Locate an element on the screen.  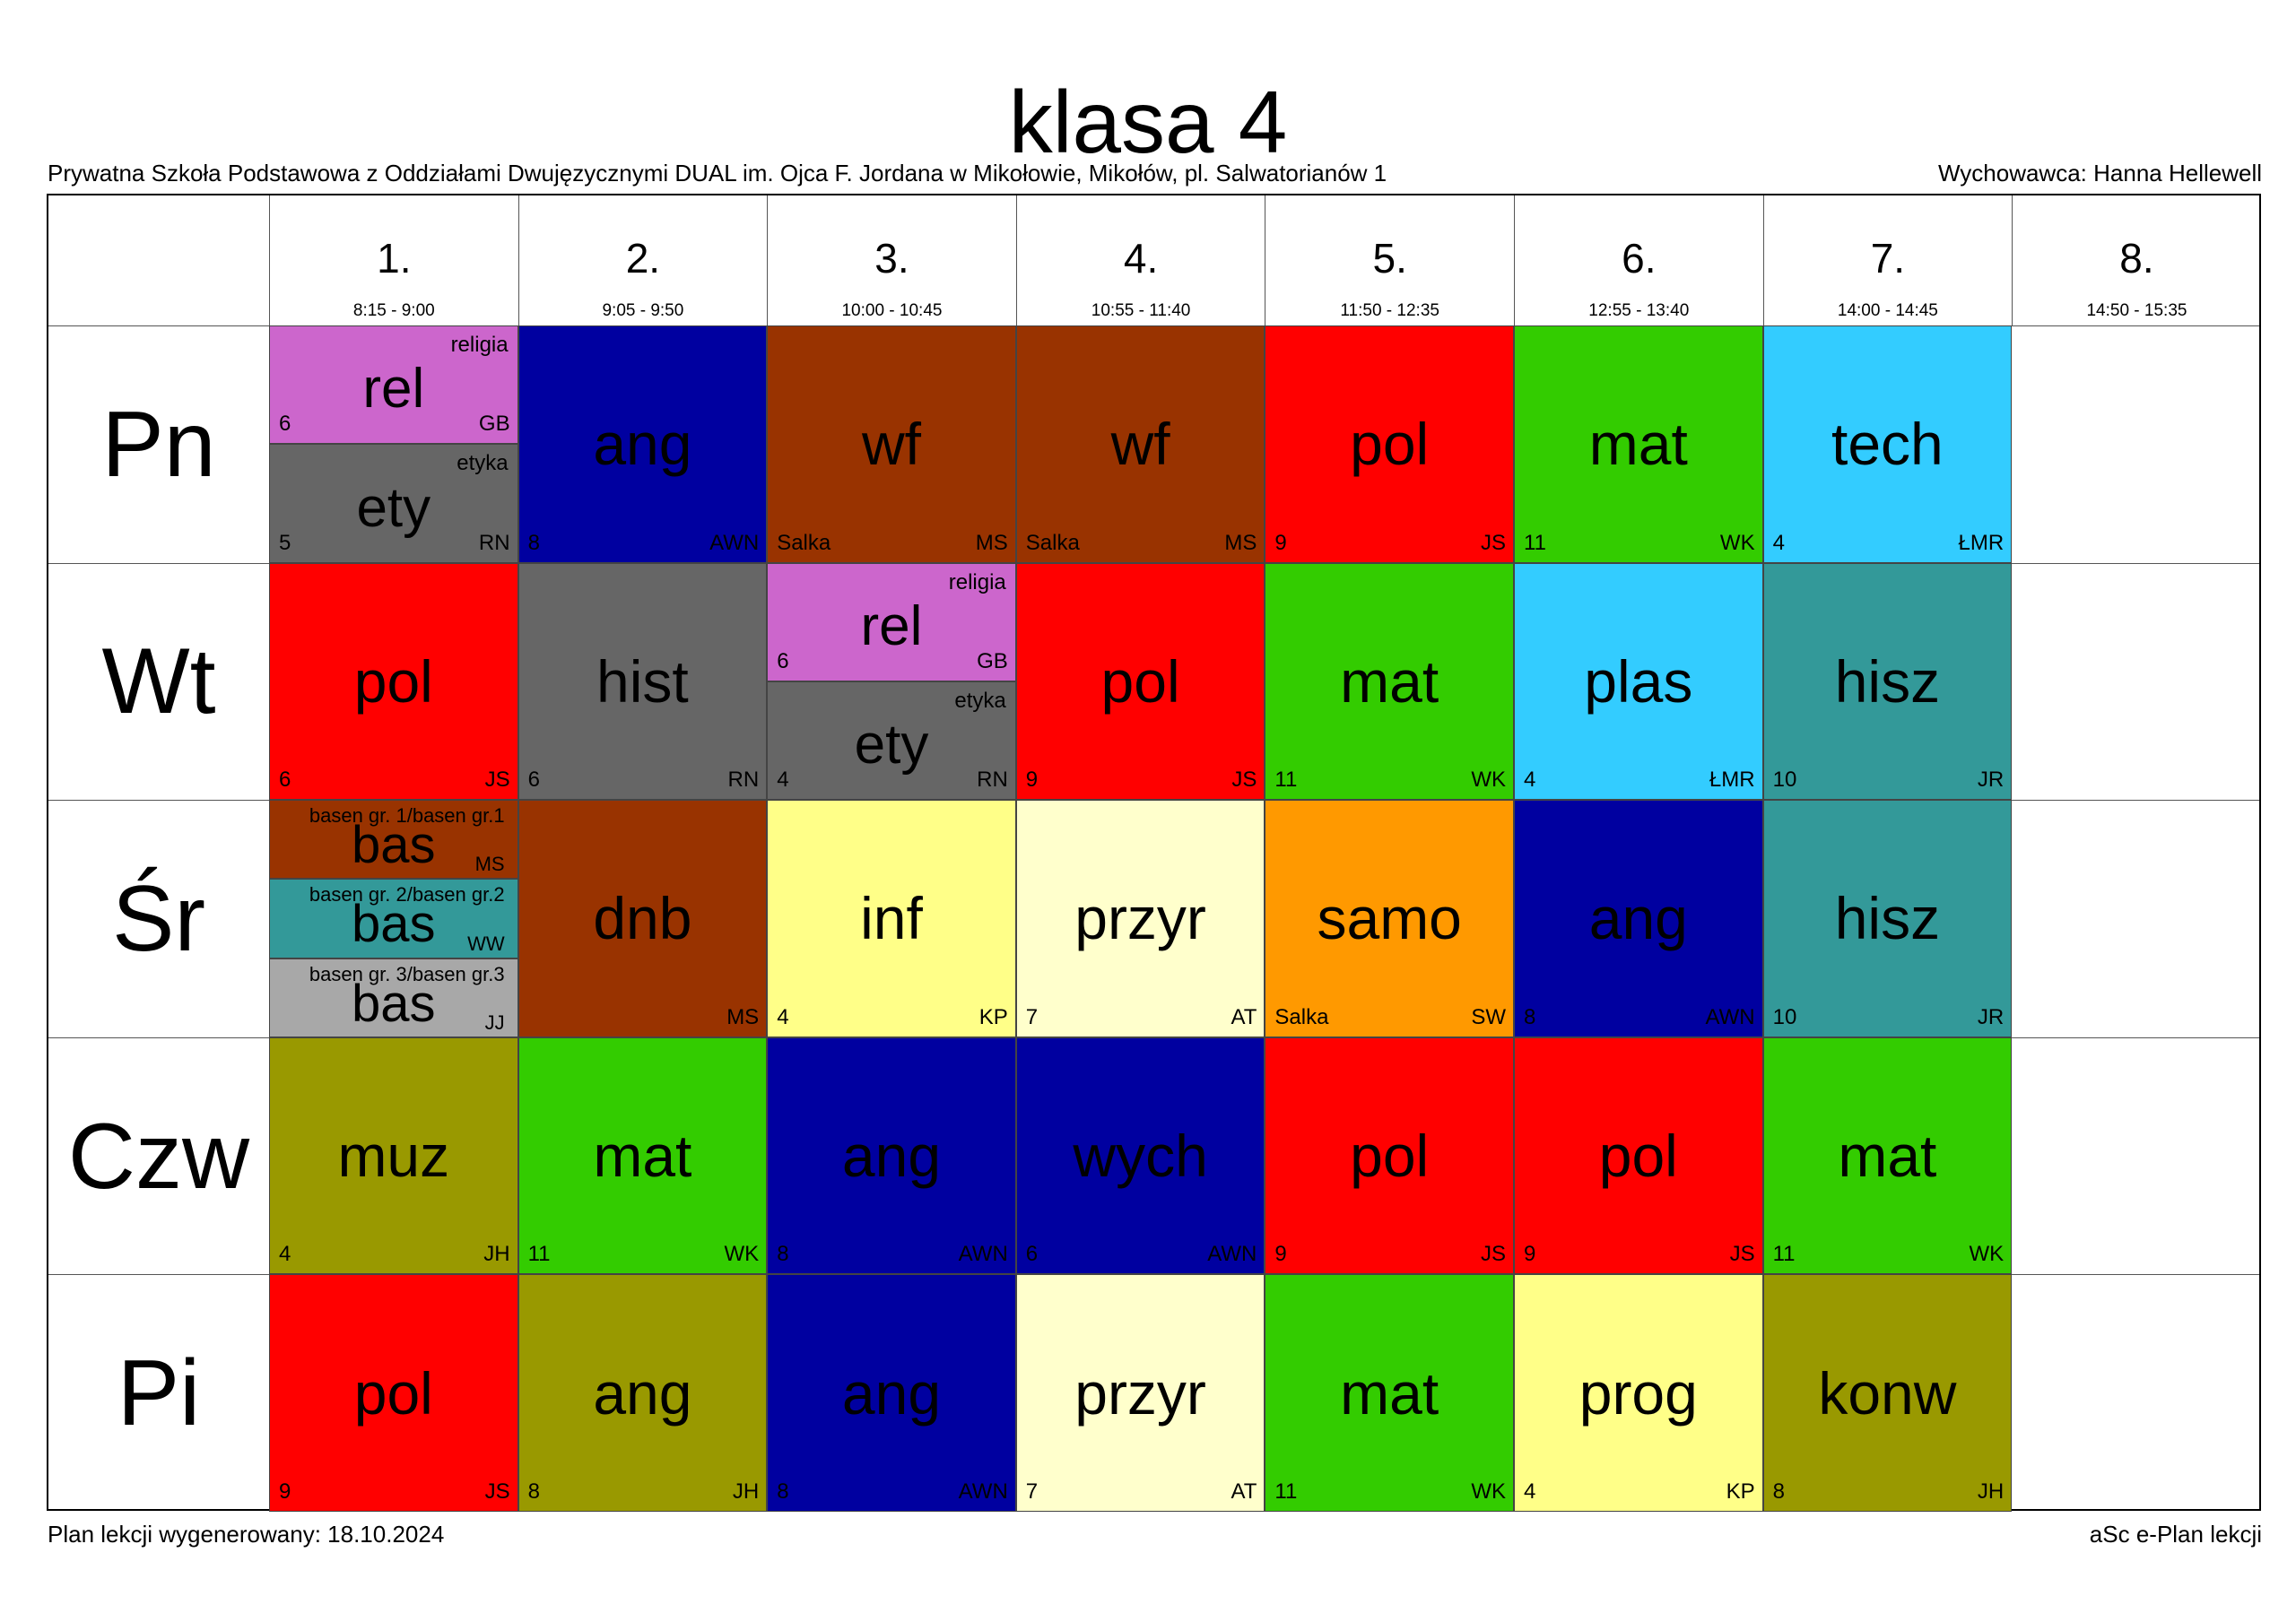
lesson-cell: pol 6 JS is located at coordinates (393, 681).